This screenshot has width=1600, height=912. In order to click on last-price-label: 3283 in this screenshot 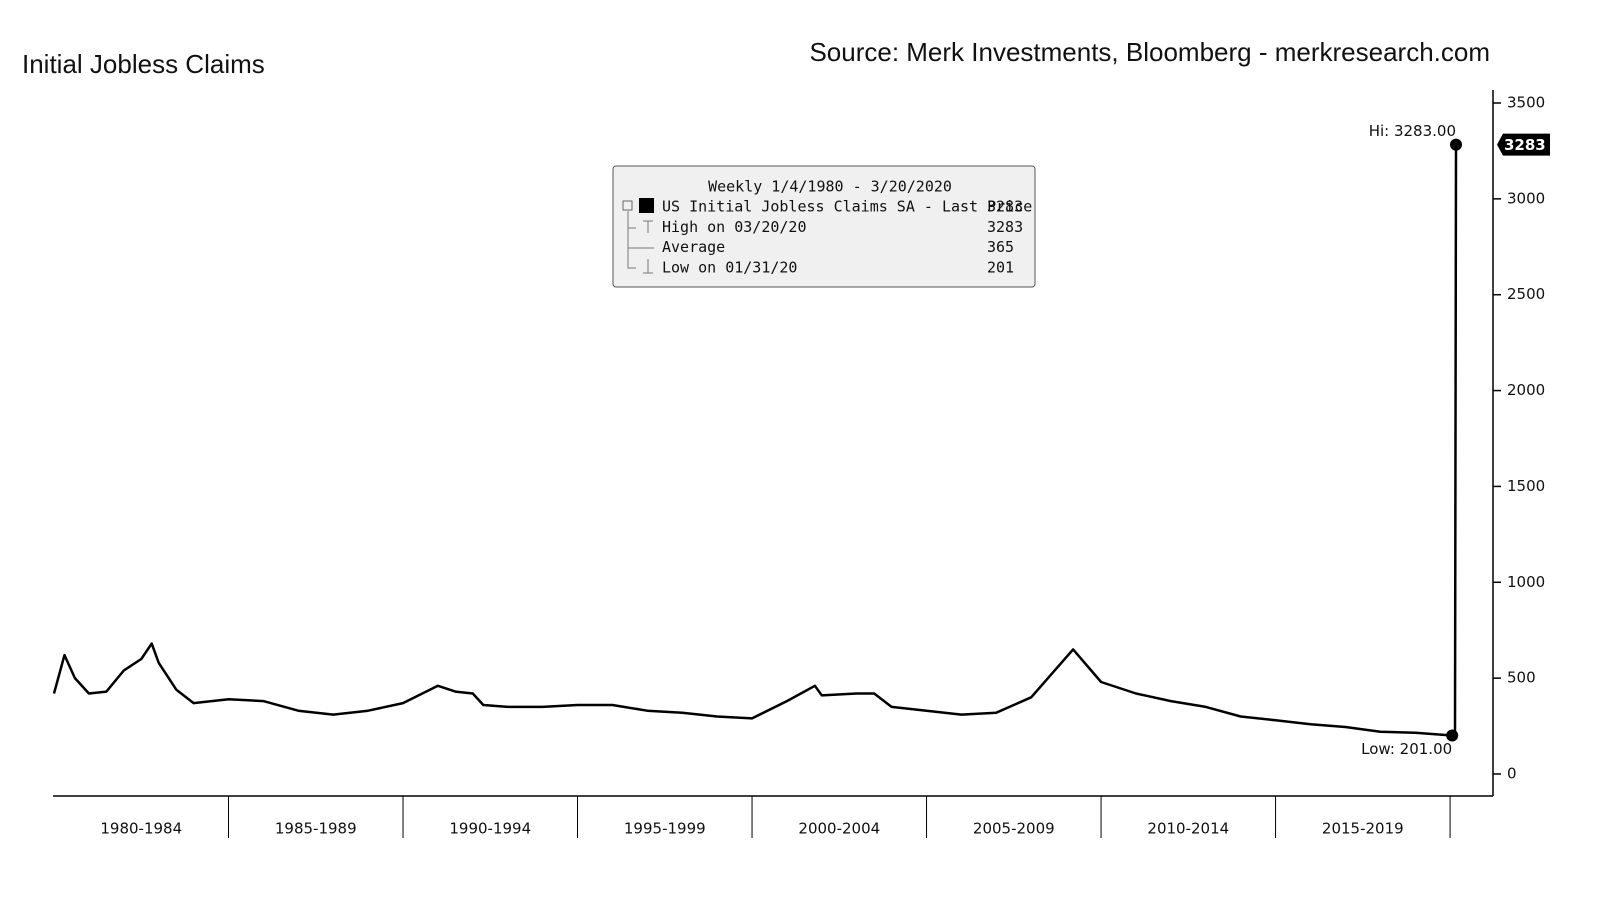, I will do `click(1525, 145)`.